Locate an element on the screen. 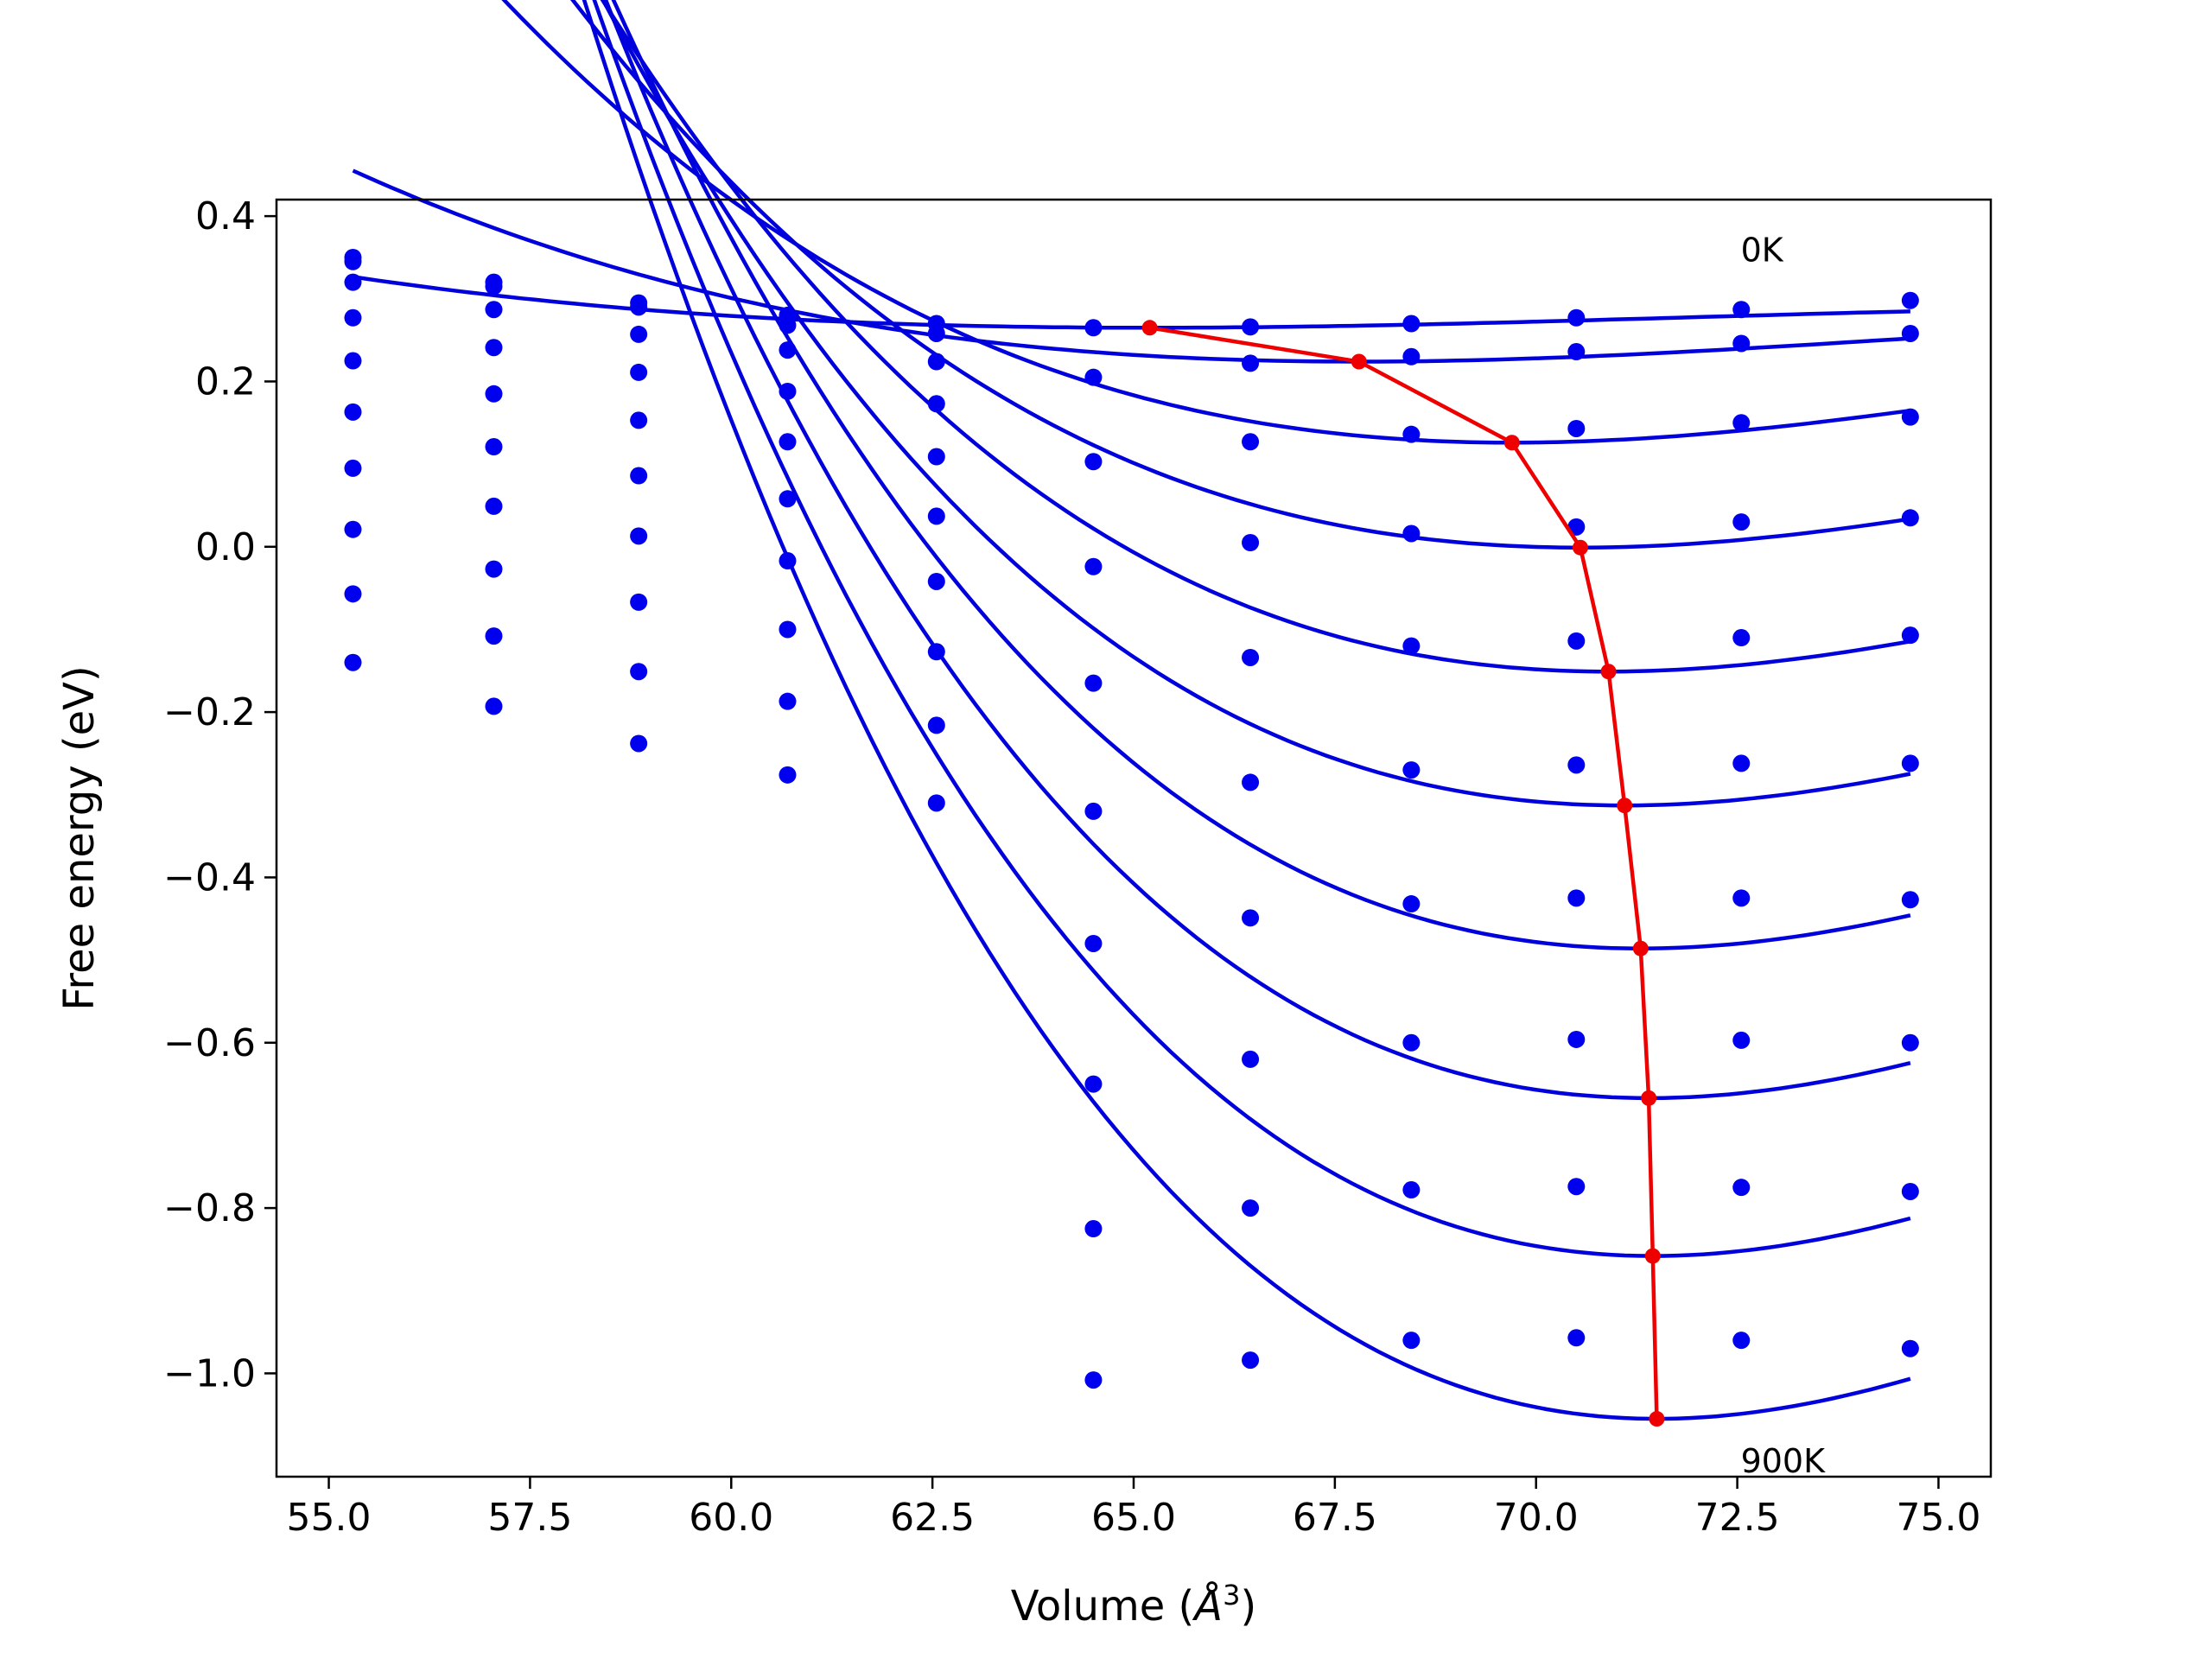 The image size is (2212, 1659). y-axis: 0.4 0.2 0.0 −0.2 −0.4 −0.6 −0.8 −1.0 is located at coordinates (219, 794).